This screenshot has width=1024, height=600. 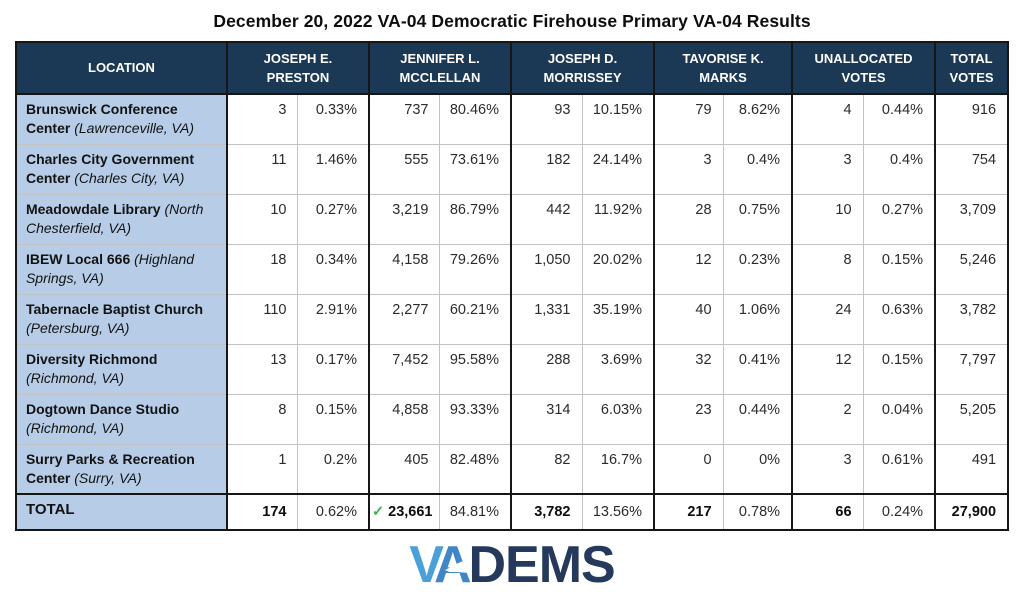 I want to click on votes-cell: 82, so click(x=546, y=469).